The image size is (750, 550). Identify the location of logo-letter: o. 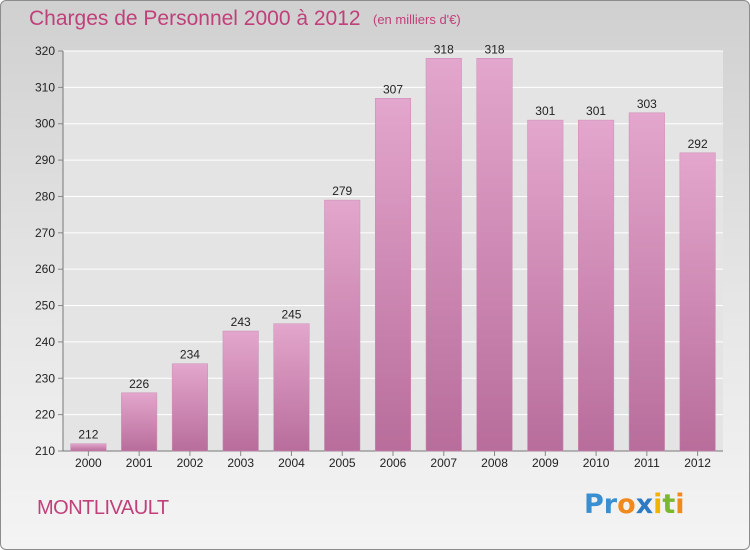
(626, 504).